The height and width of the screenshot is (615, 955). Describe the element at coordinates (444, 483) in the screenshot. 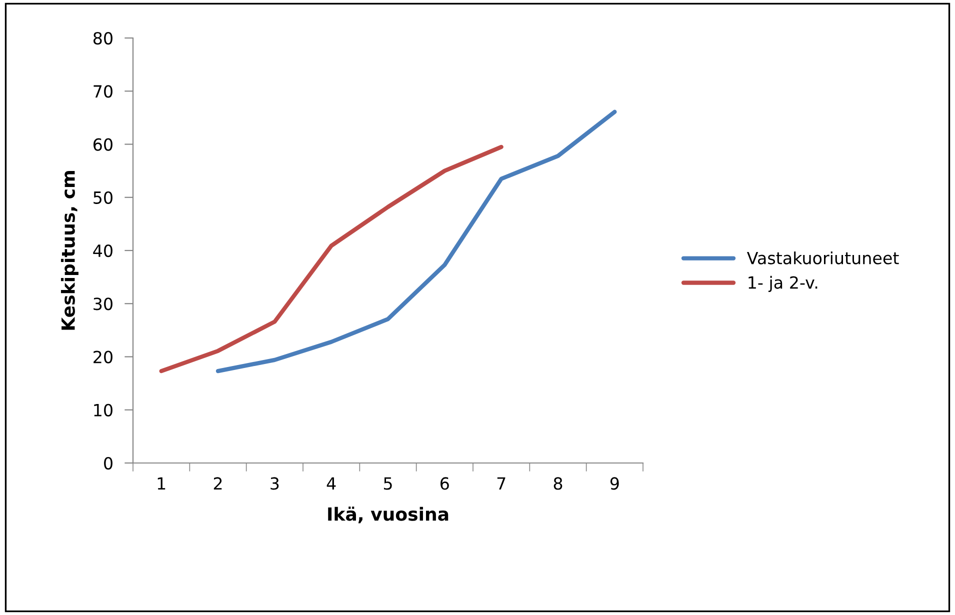

I see `x-tick-label: 6` at that location.